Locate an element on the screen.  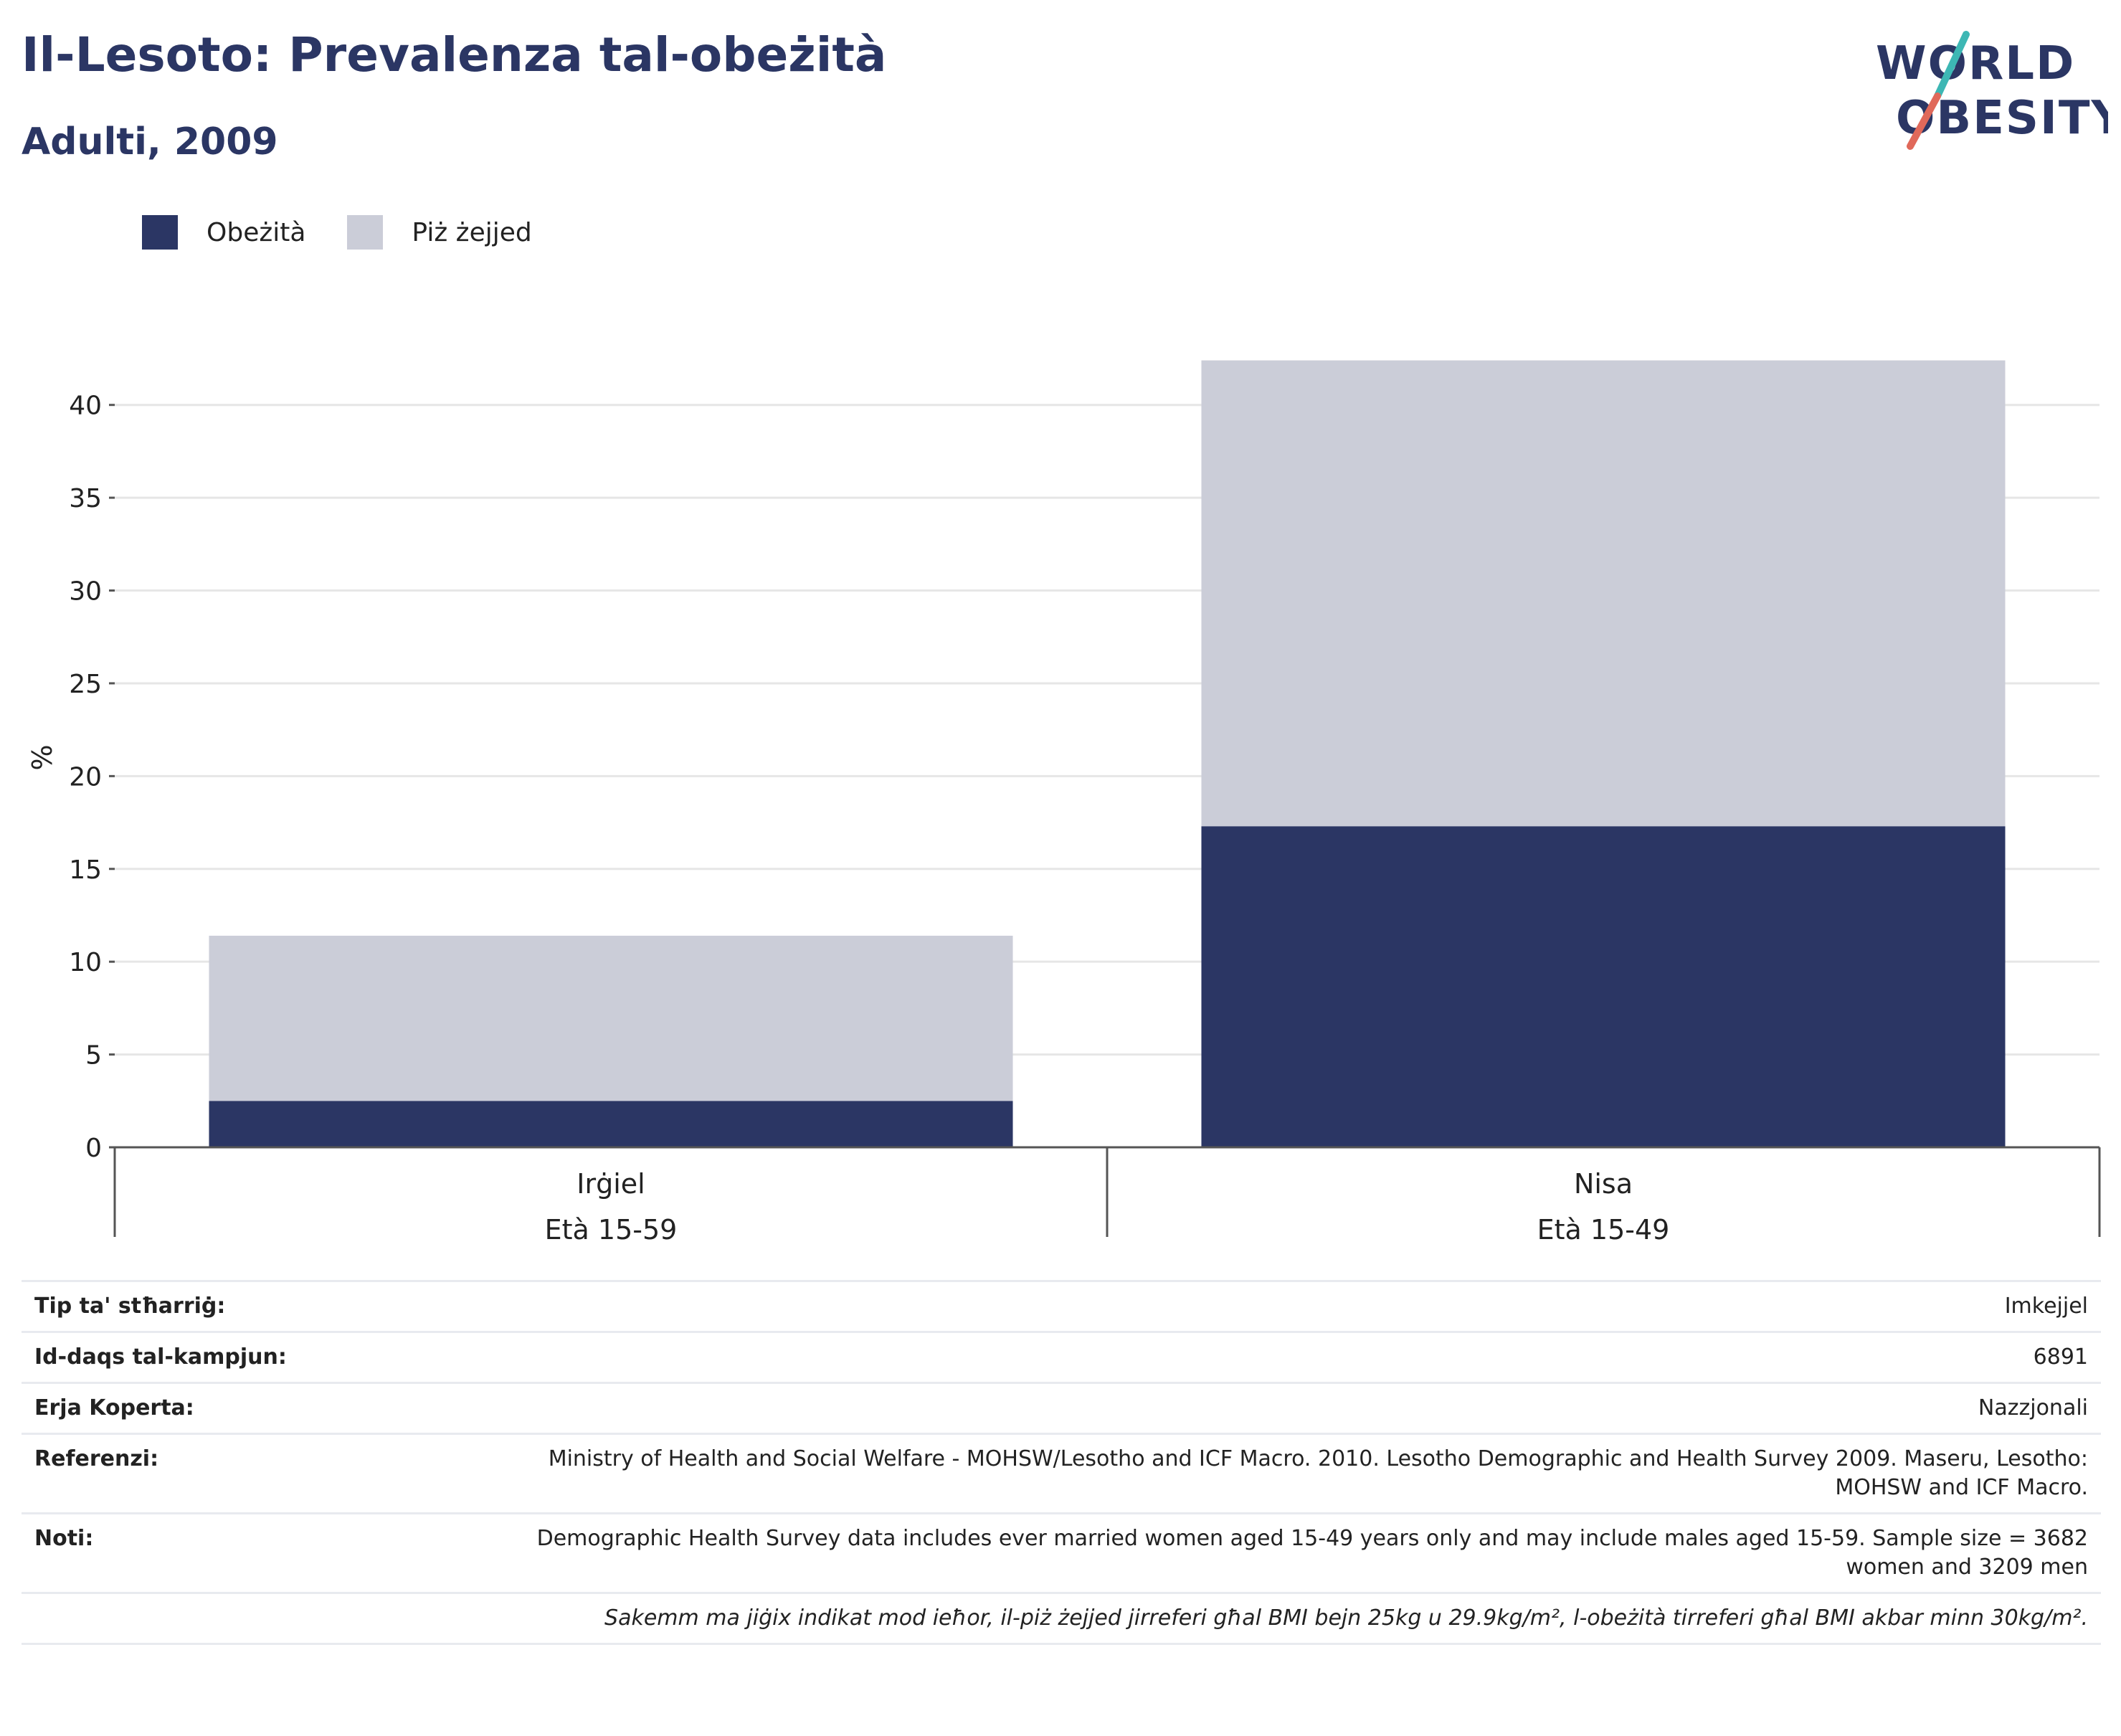
y-tick-label: 40 is located at coordinates (85, 406).